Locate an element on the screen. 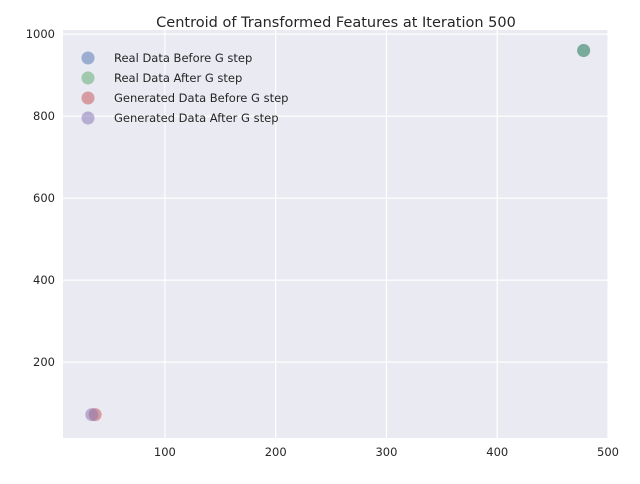 This screenshot has height=484, width=640. x-tick-label: 500 is located at coordinates (608, 452).